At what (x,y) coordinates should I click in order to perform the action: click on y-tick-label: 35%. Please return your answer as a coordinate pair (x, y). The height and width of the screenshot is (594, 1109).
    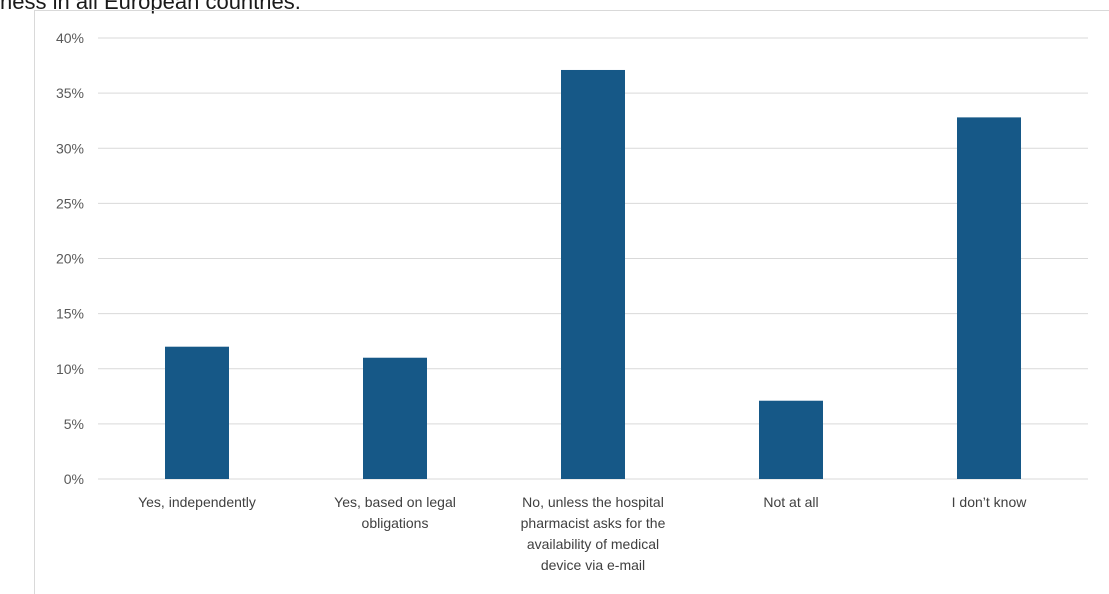
    Looking at the image, I should click on (70, 93).